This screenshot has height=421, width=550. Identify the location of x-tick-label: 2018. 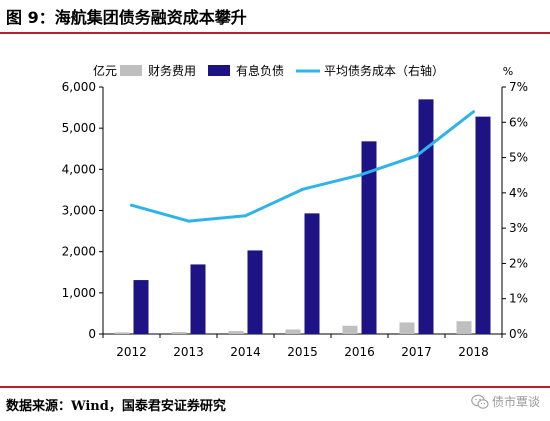
(473, 352).